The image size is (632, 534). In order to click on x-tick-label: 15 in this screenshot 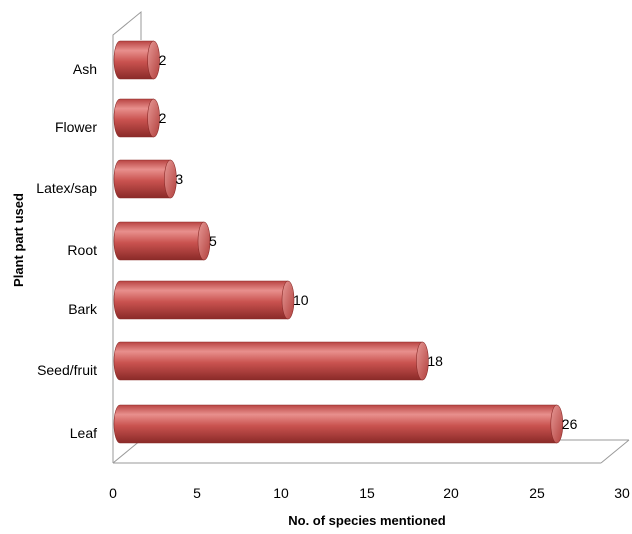, I will do `click(367, 493)`.